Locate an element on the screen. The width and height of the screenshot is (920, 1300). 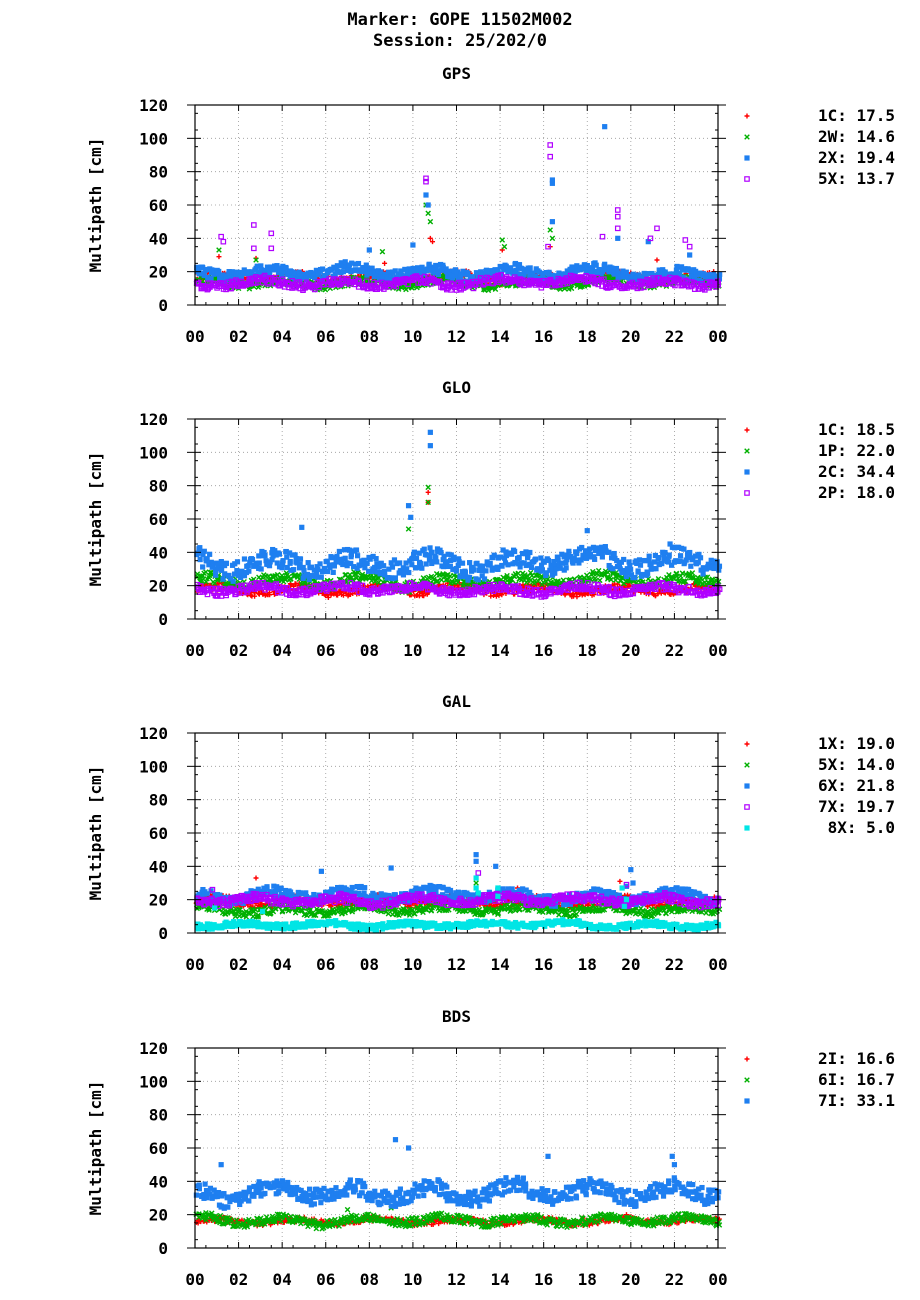
y-tick-label: 40 is located at coordinates (158, 238).